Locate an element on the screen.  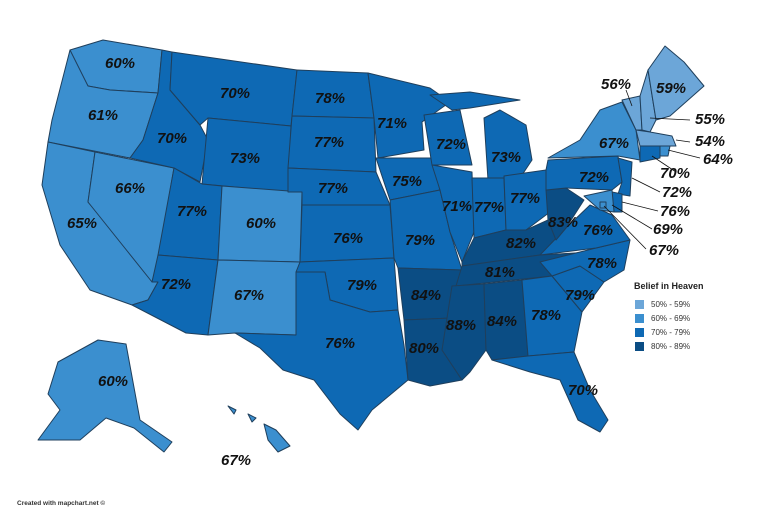
label-nh: 55% is located at coordinates (710, 119).